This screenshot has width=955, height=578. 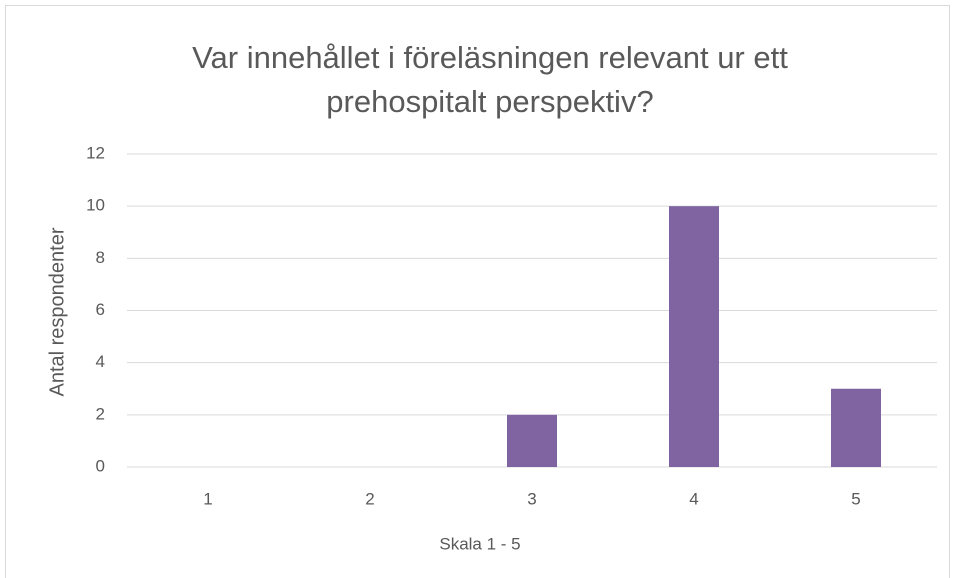 I want to click on y-tick-label: 10, so click(x=95, y=205).